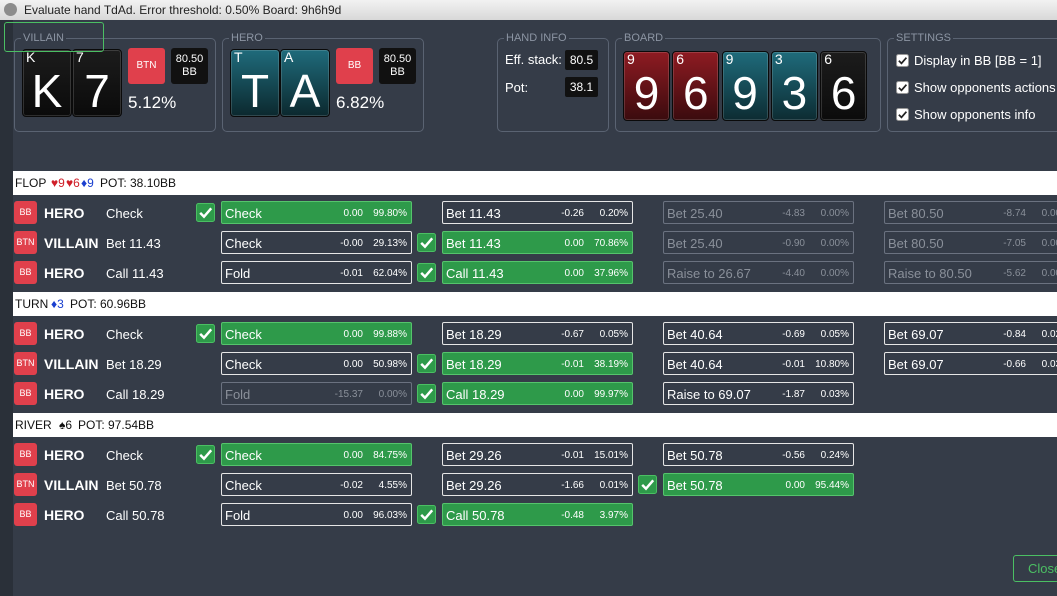 Image resolution: width=1057 pixels, height=596 pixels. Describe the element at coordinates (985, 87) in the screenshot. I see `setting-label: Show opponents actions` at that location.